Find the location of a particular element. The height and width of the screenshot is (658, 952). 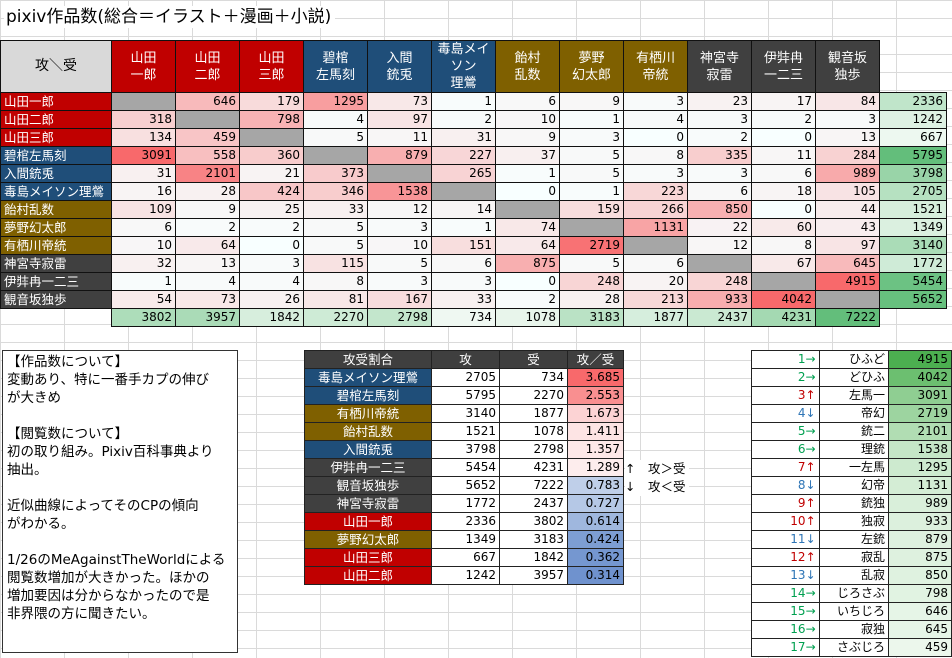

pair-name: 銃二 is located at coordinates (854, 431).